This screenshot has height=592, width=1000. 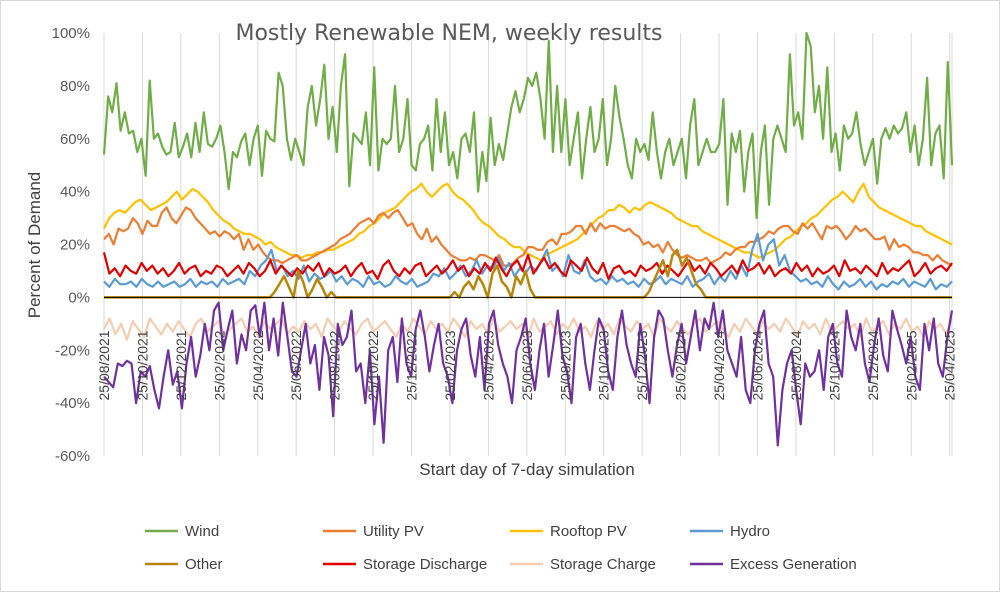 I want to click on series-line-rooftop-pv, so click(x=528, y=222).